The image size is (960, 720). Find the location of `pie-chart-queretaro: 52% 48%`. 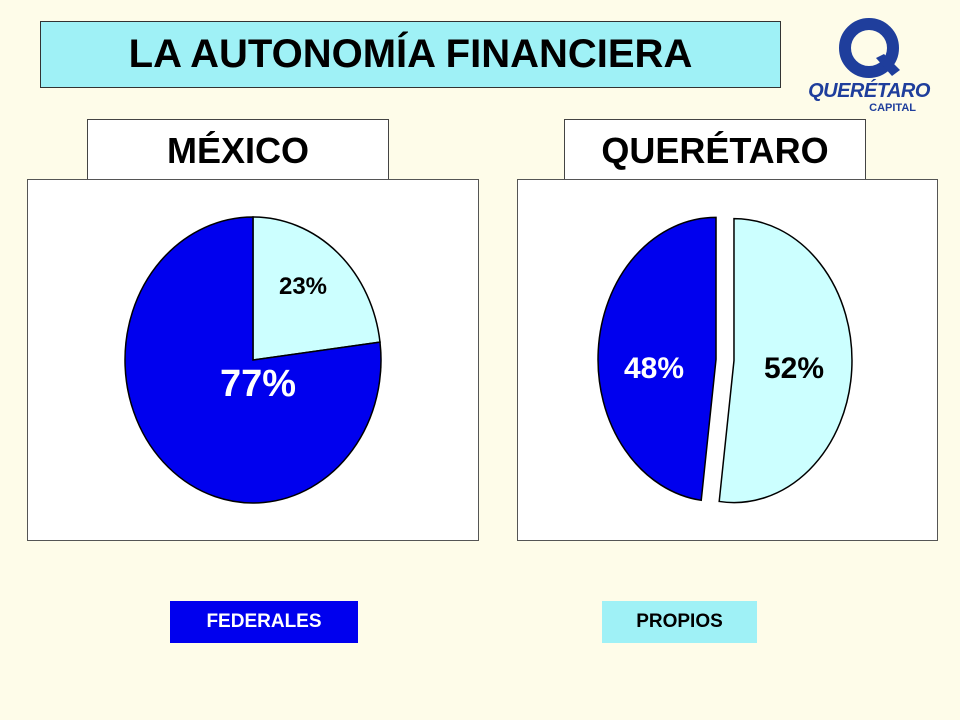

pie-chart-queretaro: 52% 48% is located at coordinates (725, 360).